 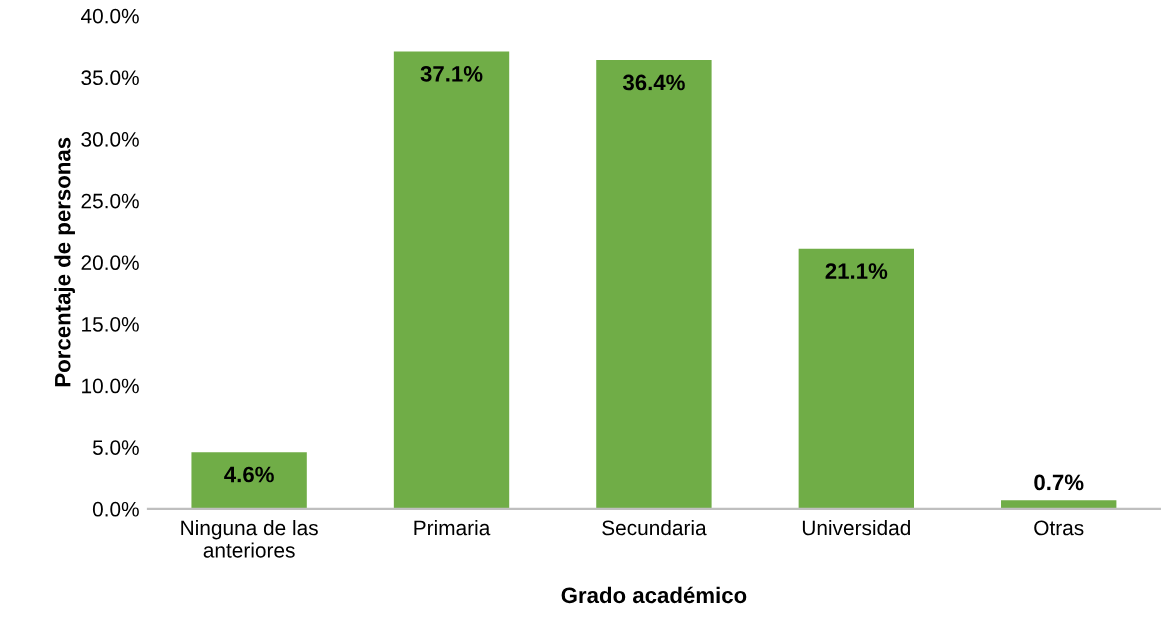 I want to click on data-label: 21.1%, so click(x=856, y=271).